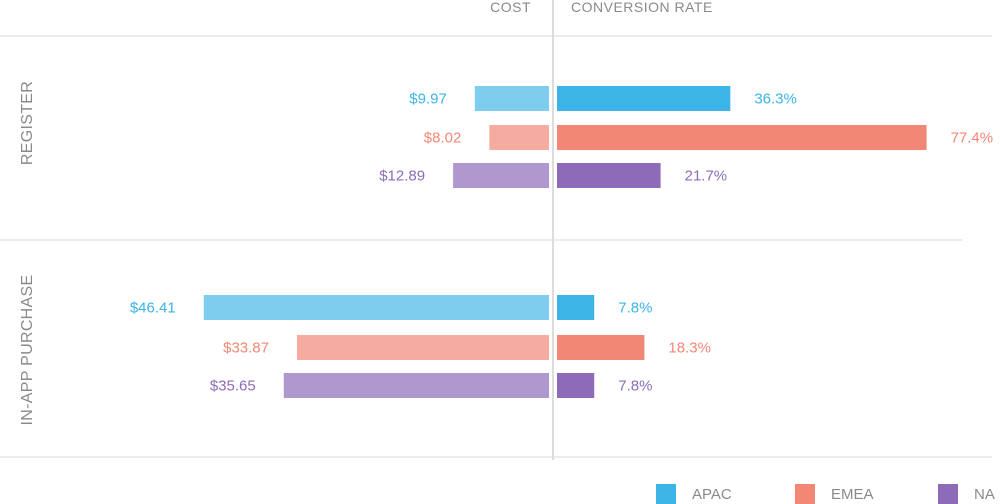 Image resolution: width=1000 pixels, height=504 pixels. Describe the element at coordinates (233, 386) in the screenshot. I see `cost-label-in-app-purchase-na: $35.65` at that location.